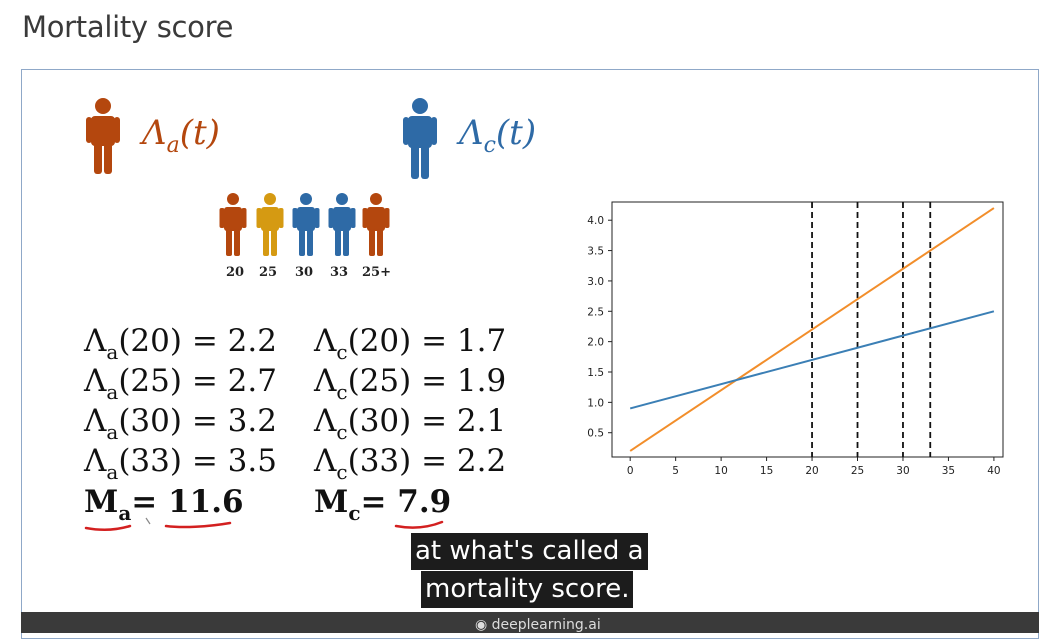  What do you see at coordinates (675, 471) in the screenshot?
I see `x-tick-label: 5` at bounding box center [675, 471].